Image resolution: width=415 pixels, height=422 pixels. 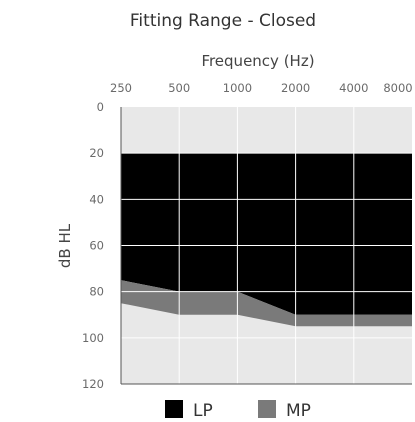 What do you see at coordinates (261, 88) in the screenshot?
I see `x-tick-labels: 250 500 1000 2000 4000 8000` at bounding box center [261, 88].